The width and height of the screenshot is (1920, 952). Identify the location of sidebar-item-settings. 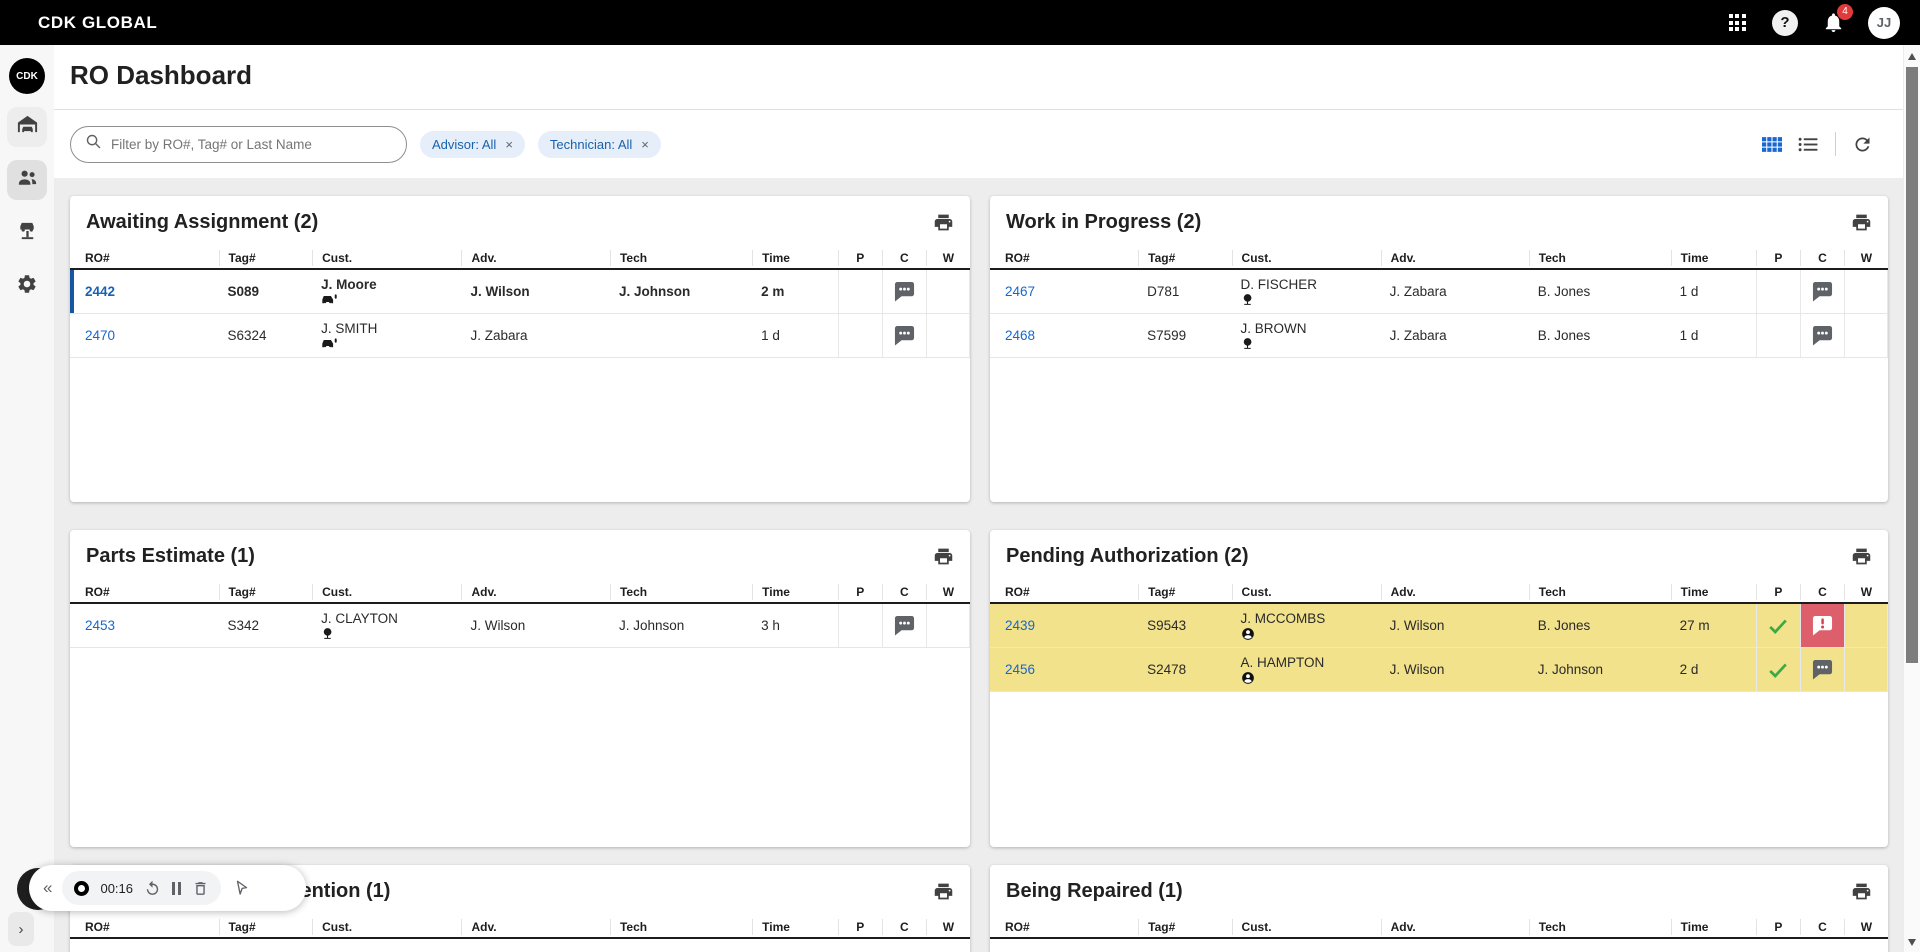
(27, 286).